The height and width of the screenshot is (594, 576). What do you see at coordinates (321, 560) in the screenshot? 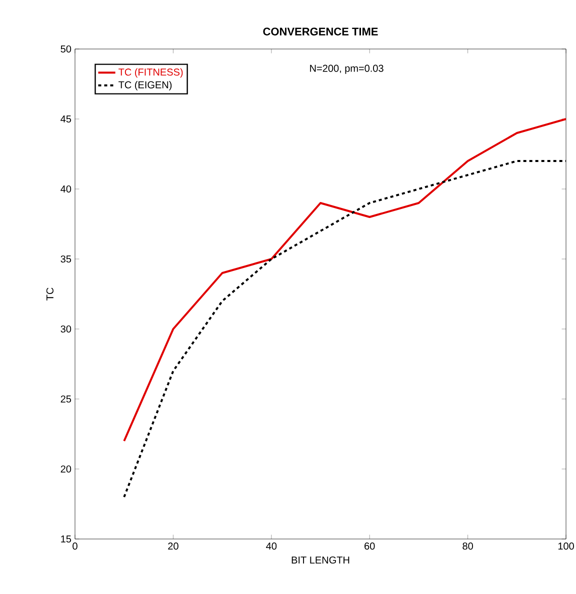
I see `x-axis-title: BIT LENGTH` at bounding box center [321, 560].